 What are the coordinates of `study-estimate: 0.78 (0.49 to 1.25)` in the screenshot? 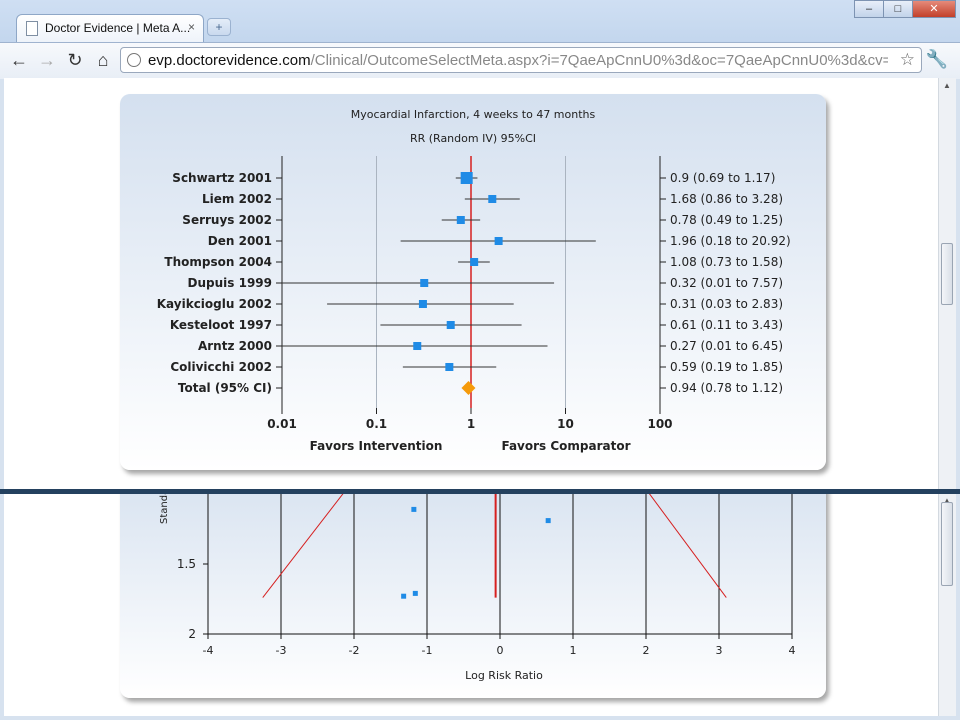 It's located at (726, 220).